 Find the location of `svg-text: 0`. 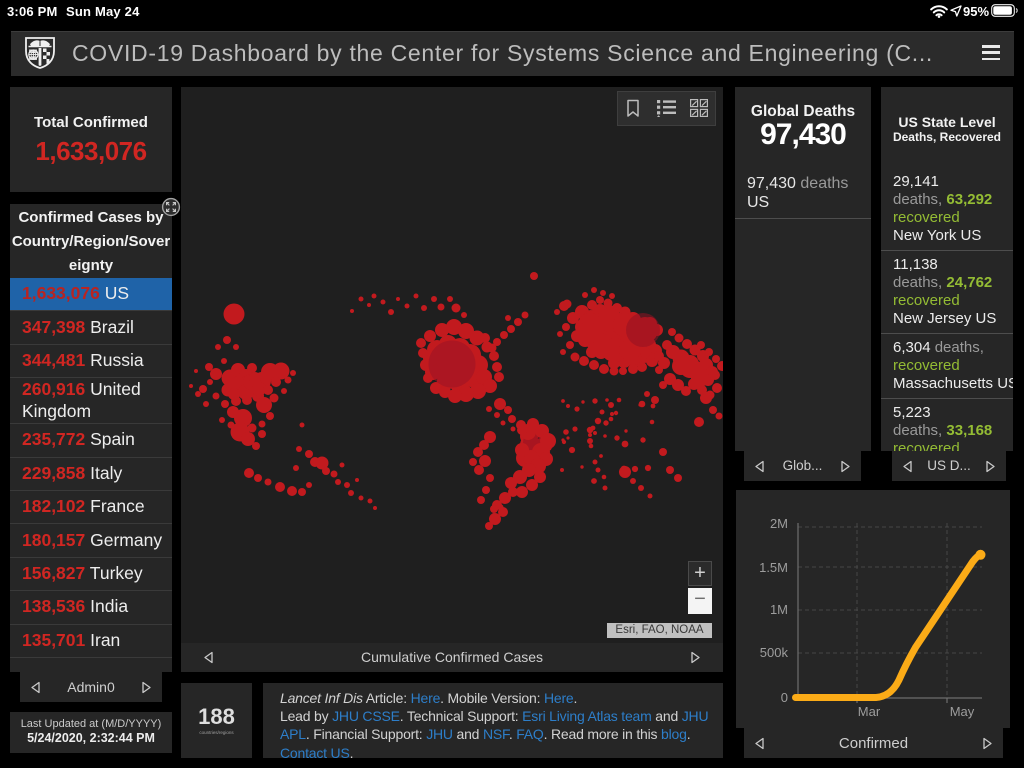

svg-text: 0 is located at coordinates (784, 697).